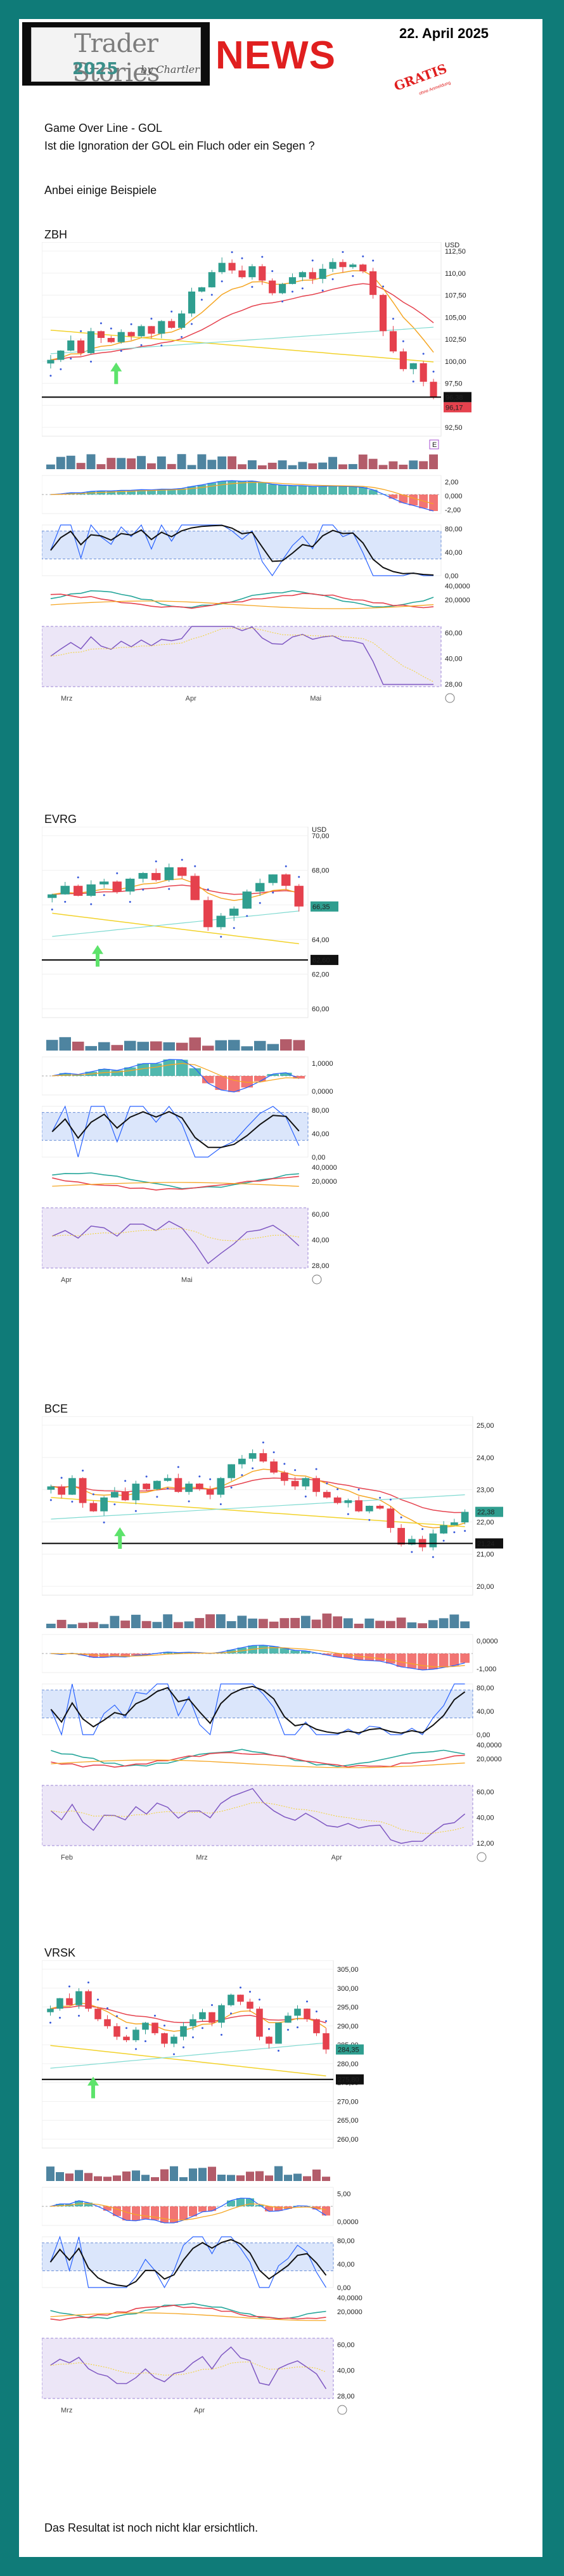 This screenshot has height=2576, width=564. Describe the element at coordinates (66, 1280) in the screenshot. I see `time-axis-label: Apr` at that location.